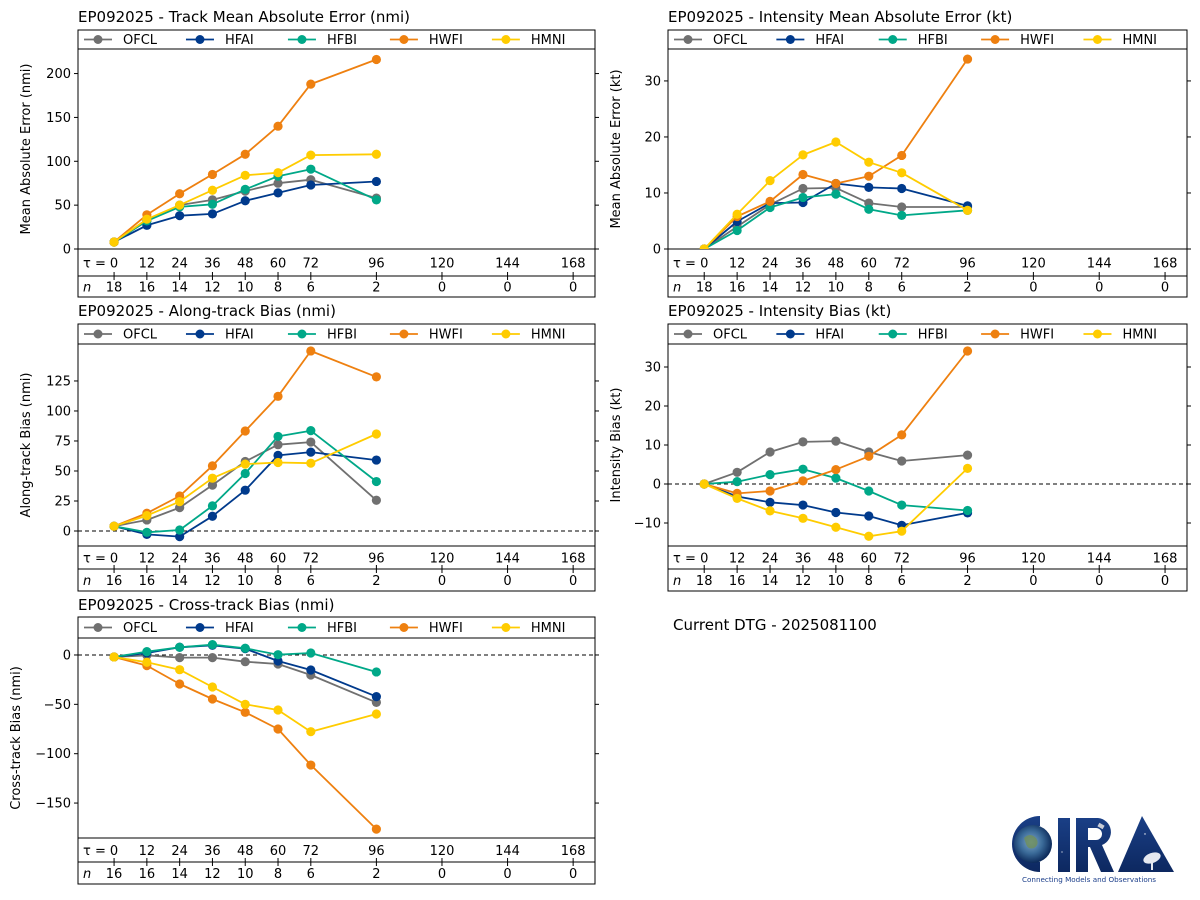  Describe the element at coordinates (58, 381) in the screenshot. I see `y-tick-label: 125` at that location.